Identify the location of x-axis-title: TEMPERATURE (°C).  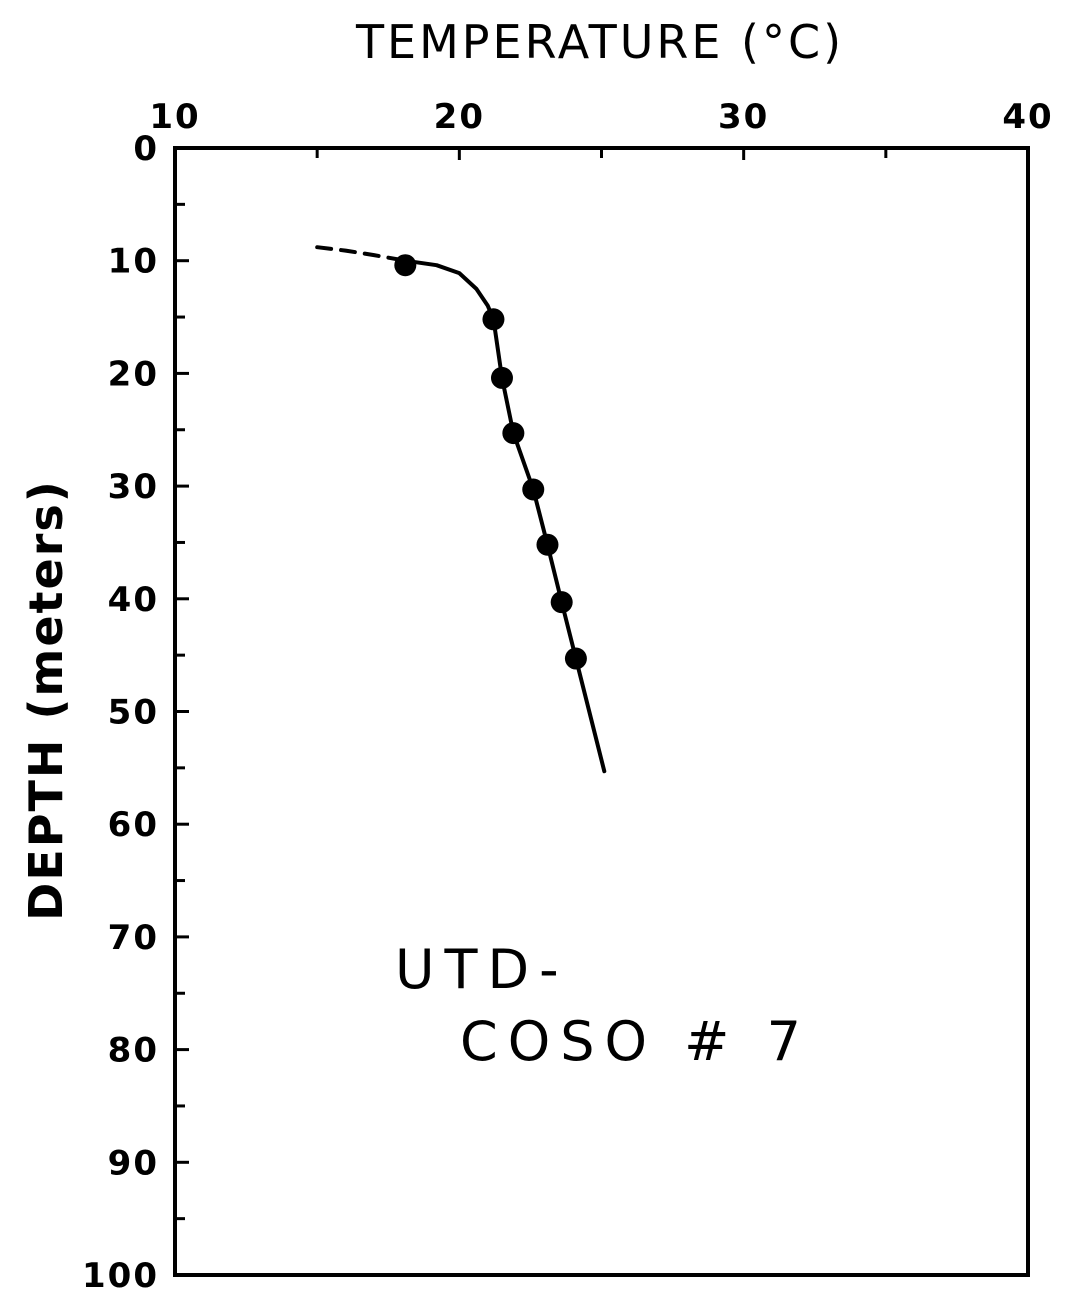
(599, 42).